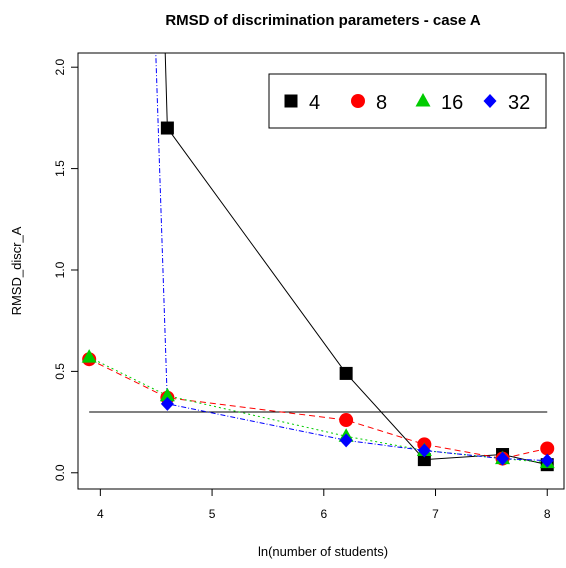 This screenshot has height=568, width=566. Describe the element at coordinates (60, 67) in the screenshot. I see `y-tick-label: 2.0` at that location.